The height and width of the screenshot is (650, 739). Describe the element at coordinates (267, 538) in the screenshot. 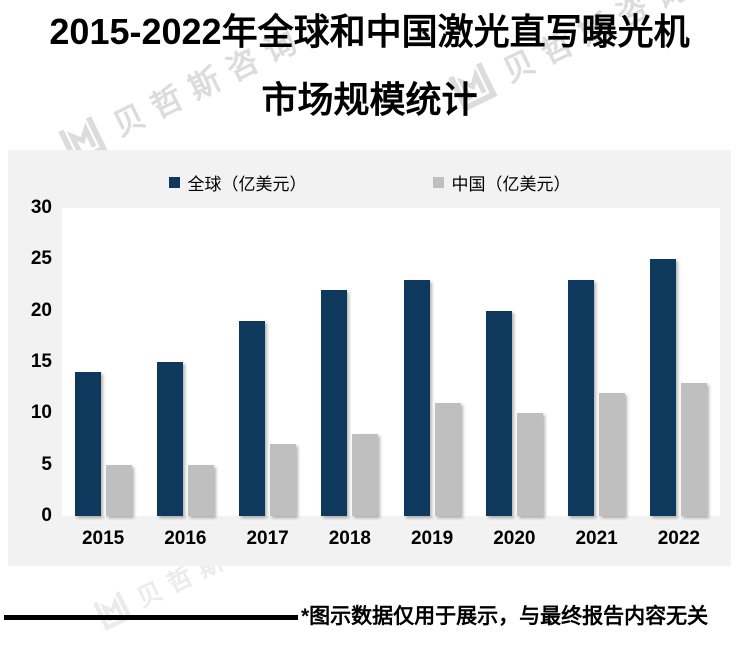

I see `x-tick-label: 2017` at that location.